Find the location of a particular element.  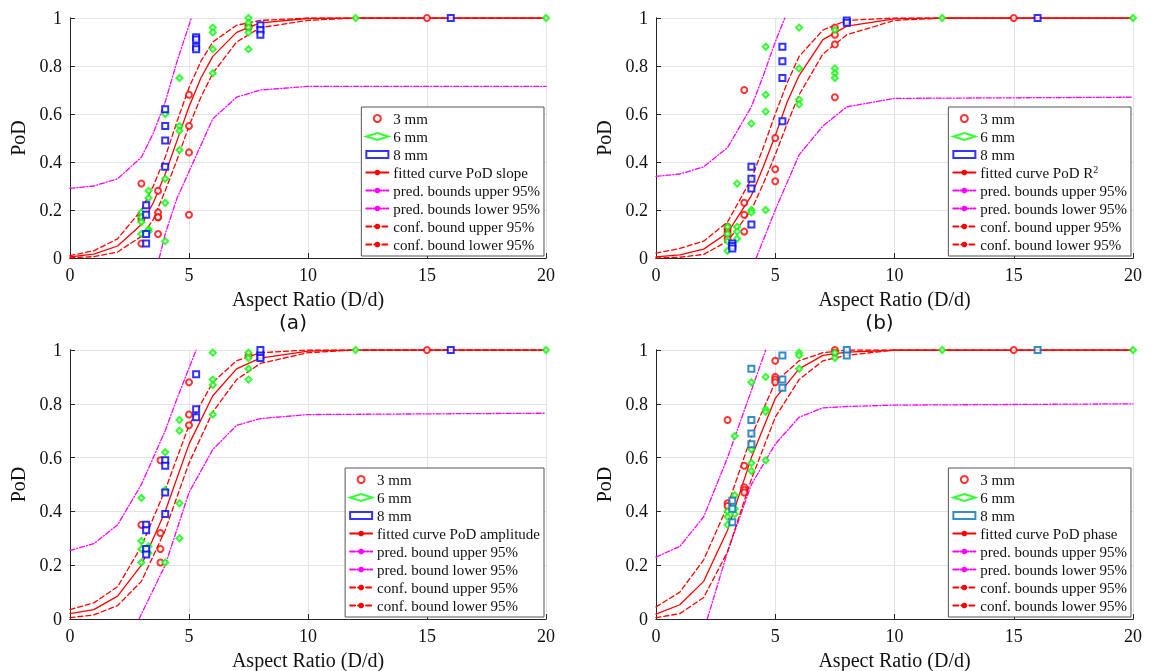

legend-label: fitted curve PoD slope is located at coordinates (461, 172).